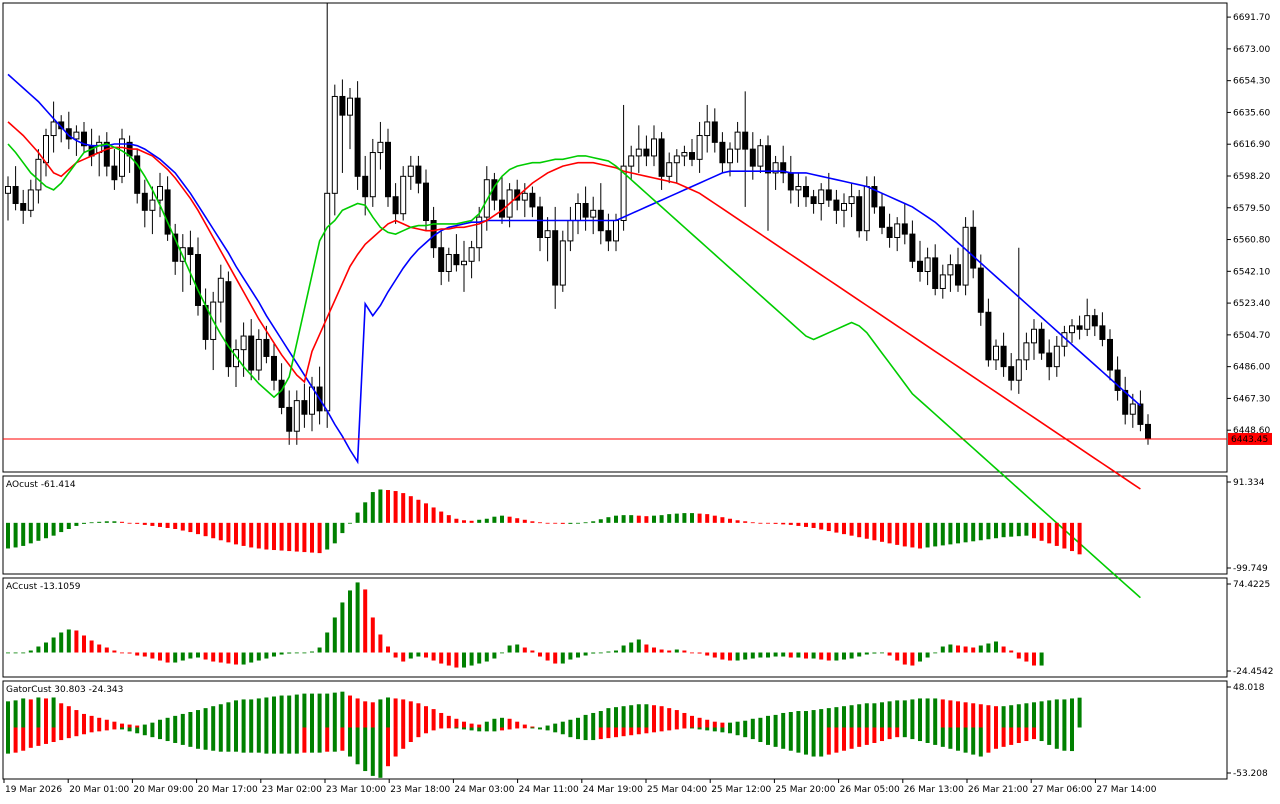  I want to click on x-tick-label: 24 Mar 19:00, so click(613, 790).